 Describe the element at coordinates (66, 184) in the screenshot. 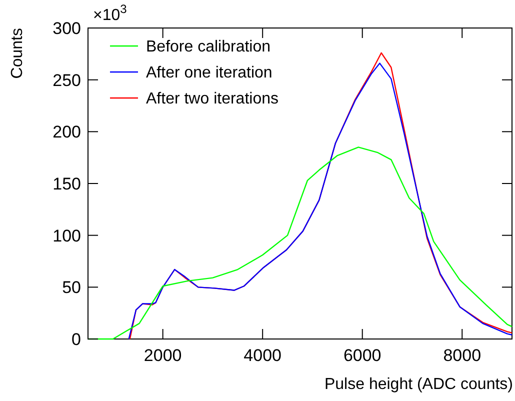

I see `y-tick-label: 150` at that location.